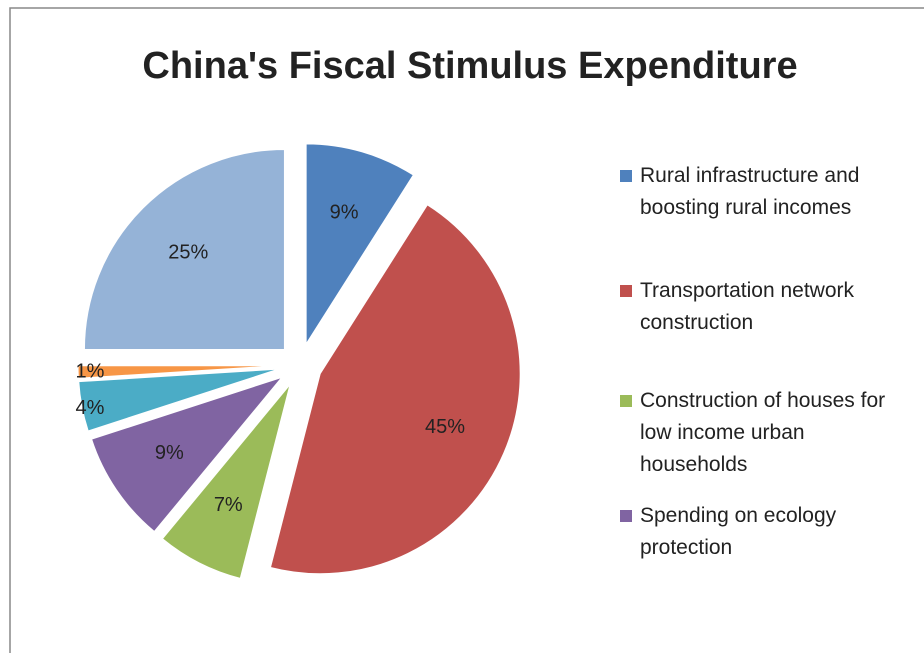 The image size is (924, 653). Describe the element at coordinates (445, 427) in the screenshot. I see `data-label: 45%` at that location.